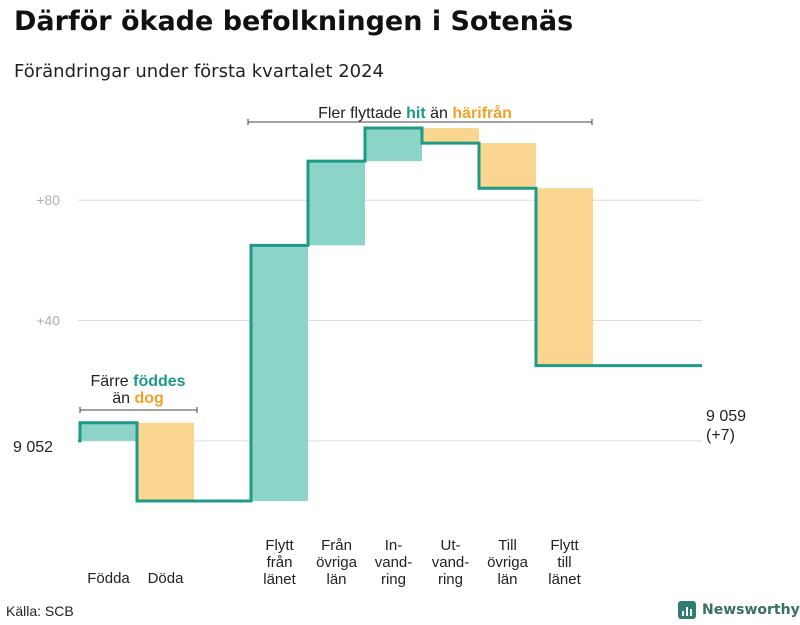  Describe the element at coordinates (280, 562) in the screenshot. I see `category-label: från` at that location.